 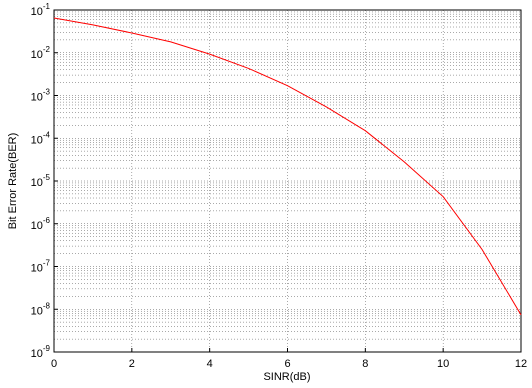 I want to click on y-tick-label: 10⁻⁶, so click(x=41, y=224).